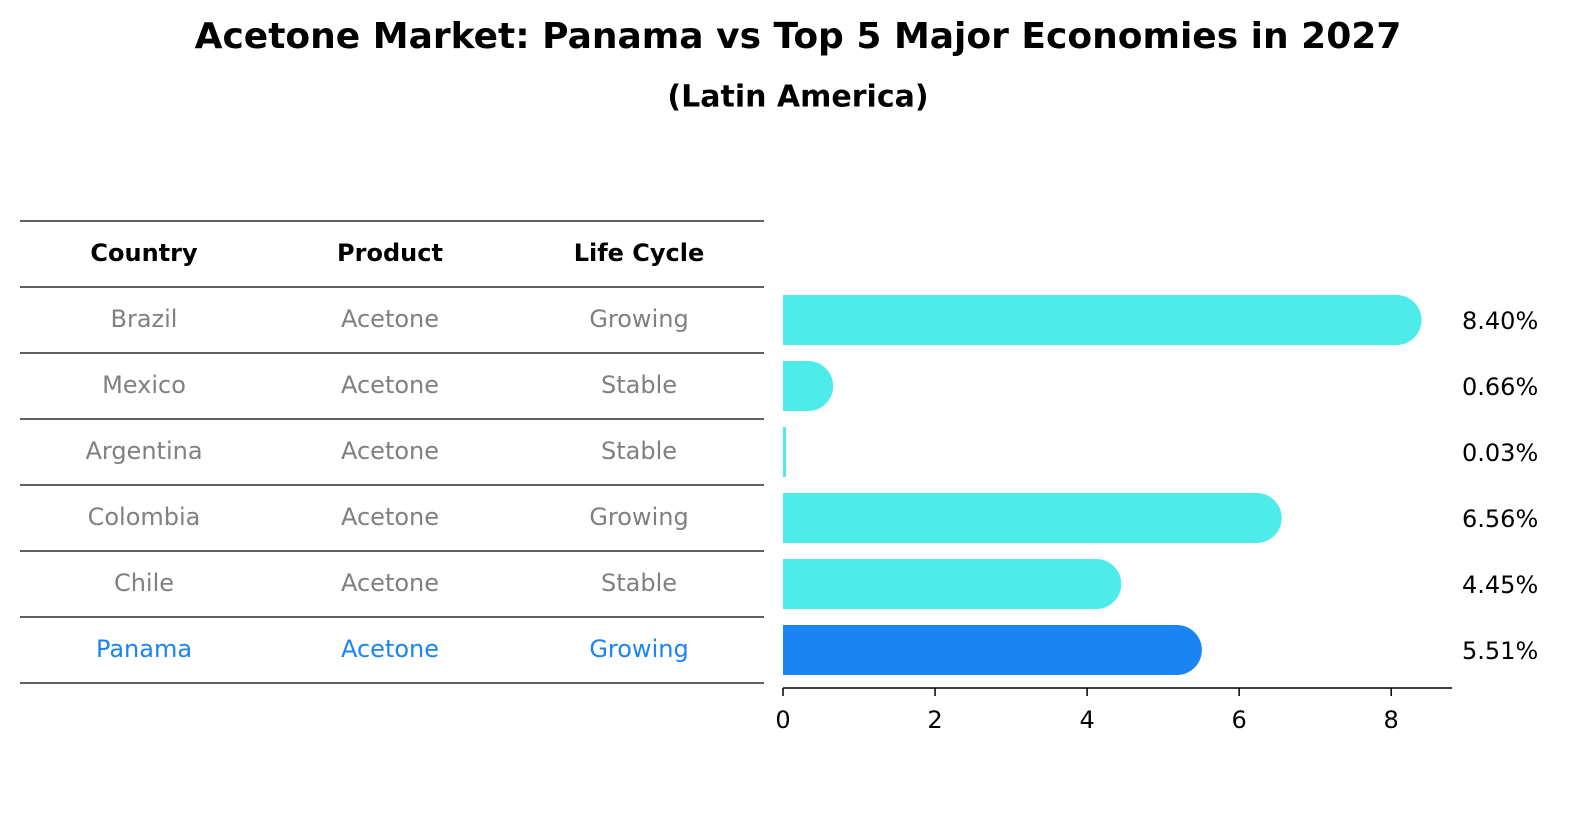 This screenshot has height=823, width=1586. I want to click on x-axis: 0 2 4 6 8, so click(1113, 710).